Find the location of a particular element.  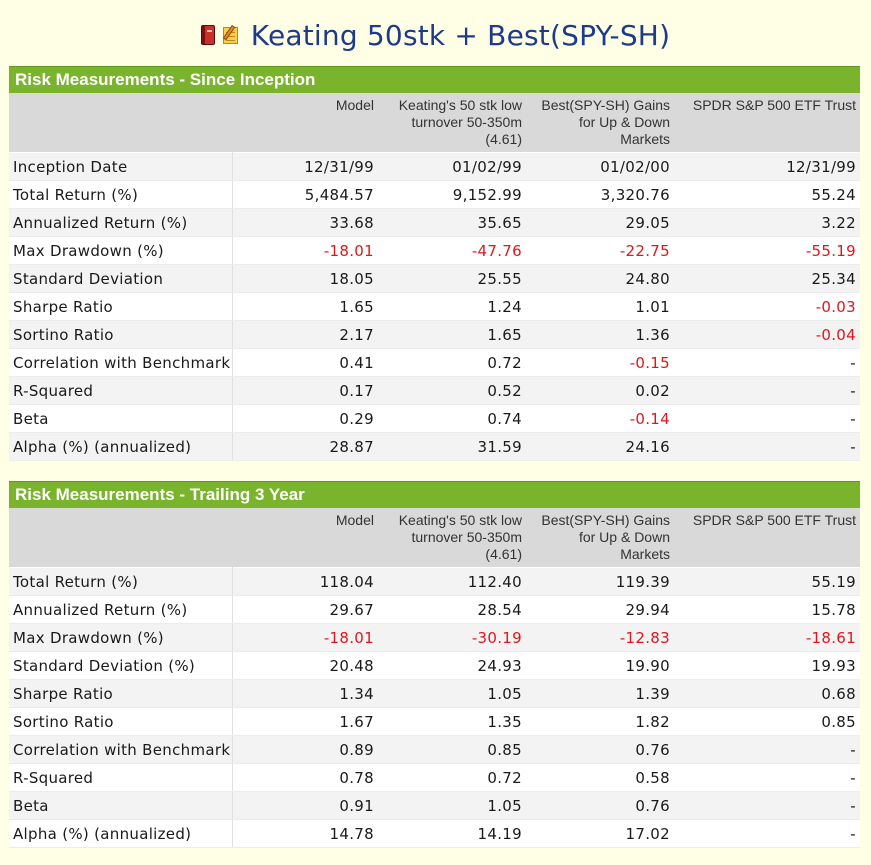

cell-best: -12.83 is located at coordinates (600, 637).